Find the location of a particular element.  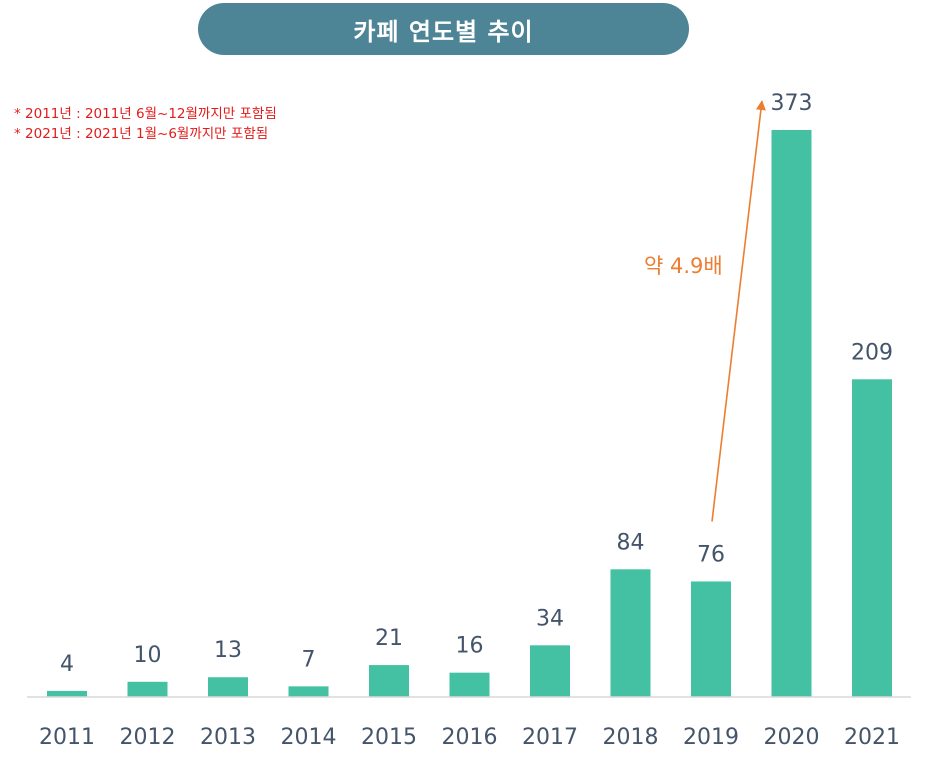

value-label-2018: 84 is located at coordinates (631, 542).